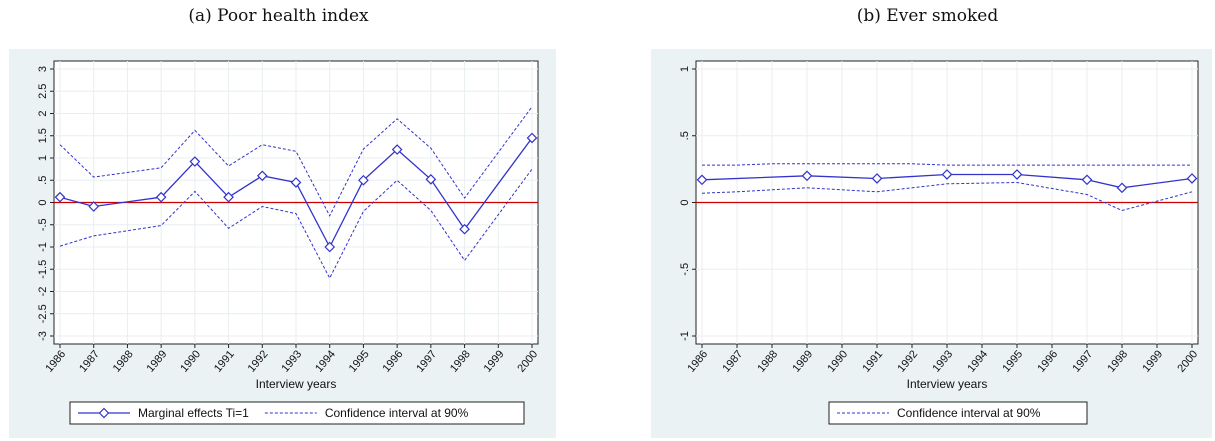 Image resolution: width=1215 pixels, height=441 pixels. I want to click on y-tick-label: -3, so click(43, 336).